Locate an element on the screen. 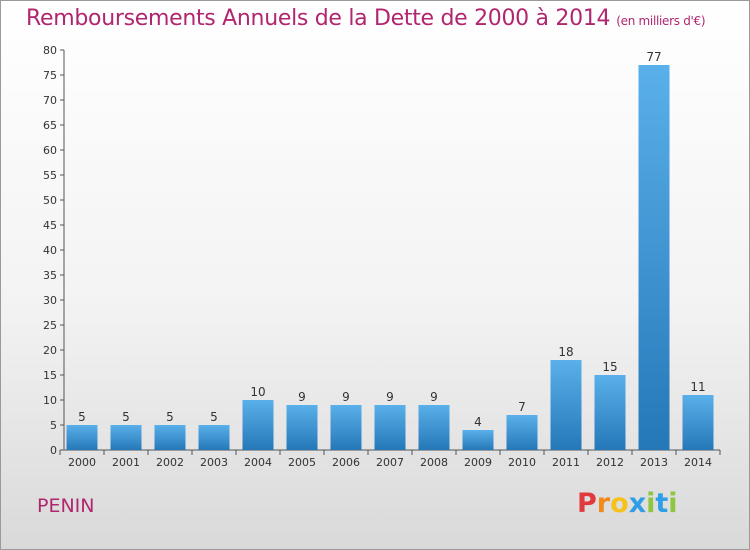 The height and width of the screenshot is (550, 750). y-tick-label: 15 is located at coordinates (50, 375).